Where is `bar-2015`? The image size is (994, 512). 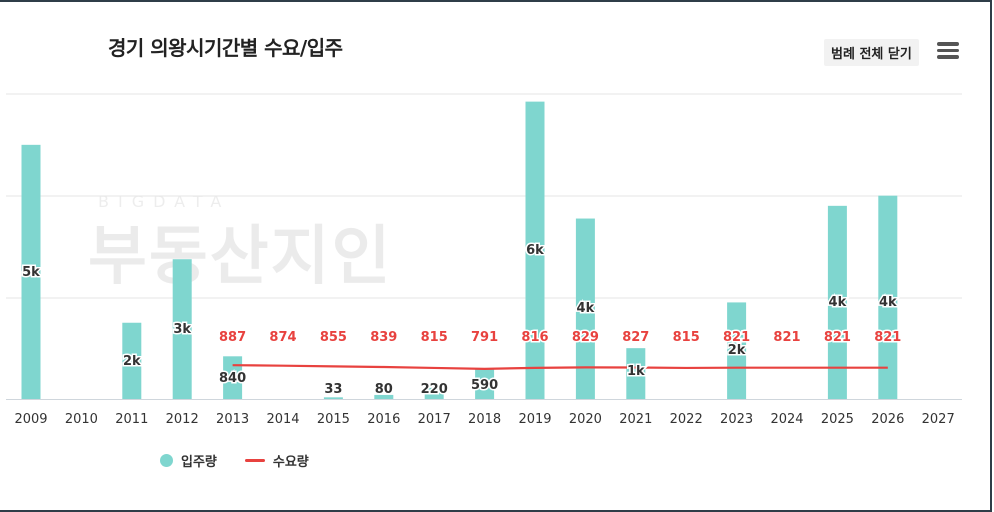 bar-2015 is located at coordinates (333, 398).